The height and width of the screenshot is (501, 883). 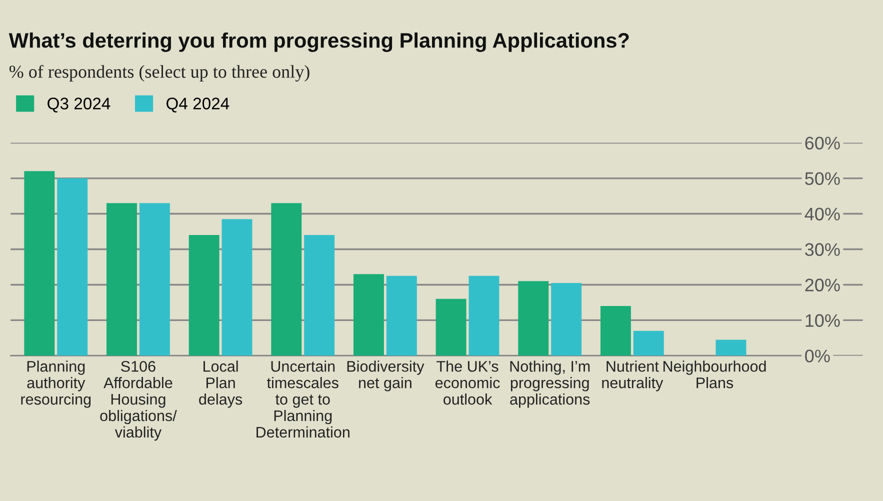 What do you see at coordinates (159, 73) in the screenshot?
I see `chart-subtitle: % of respondents (select up to three only)` at bounding box center [159, 73].